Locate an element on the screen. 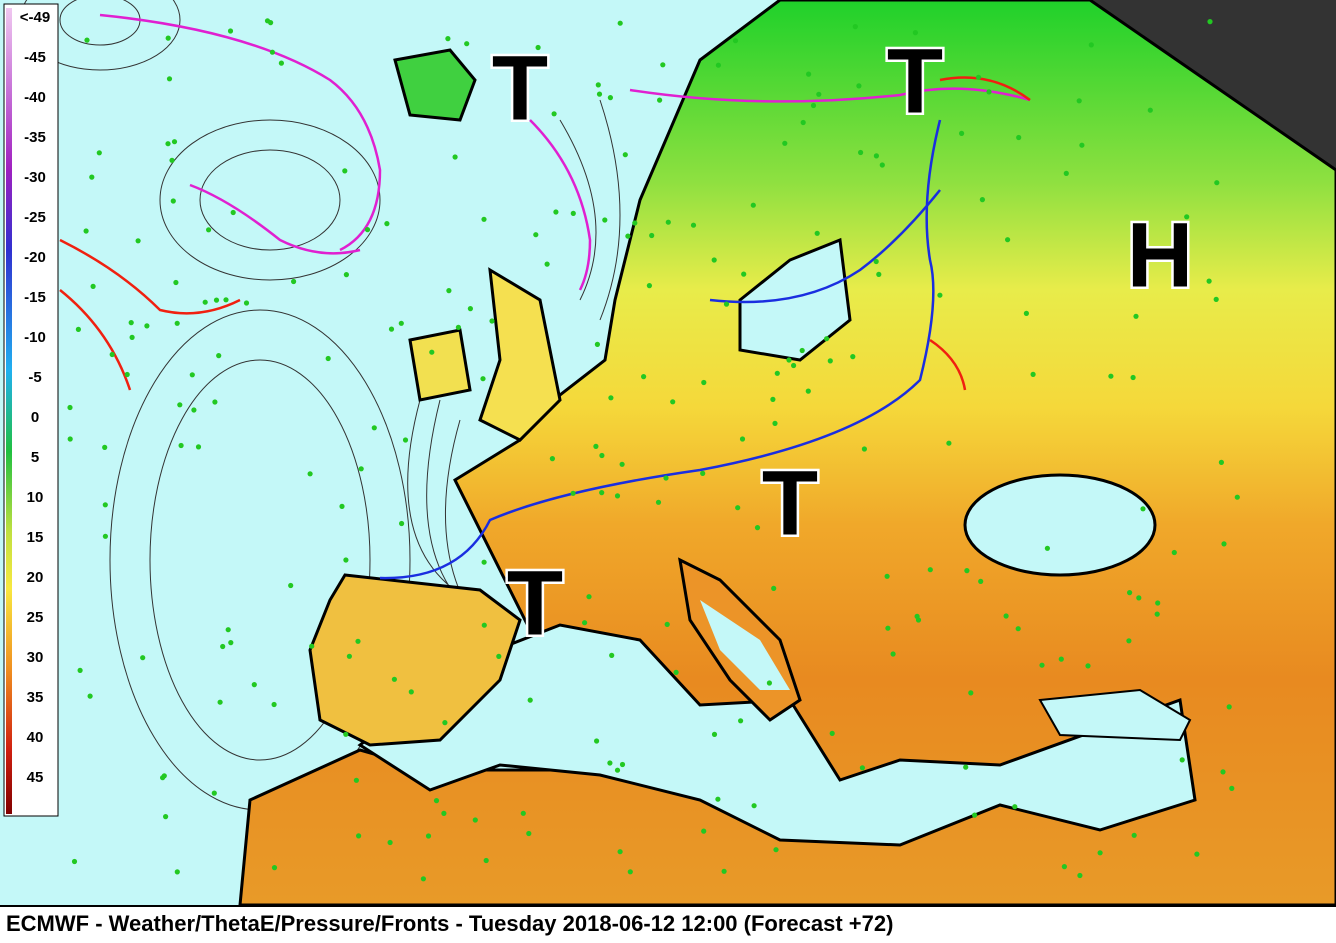 The image size is (1336, 943). colorbar-label: -5 is located at coordinates (34, 377).